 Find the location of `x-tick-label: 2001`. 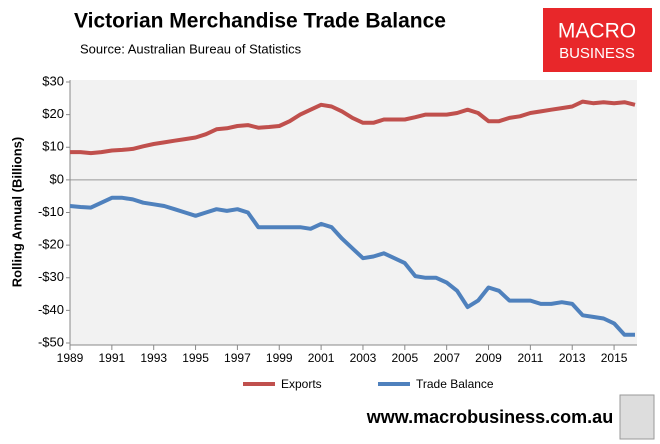

x-tick-label: 2001 is located at coordinates (321, 358).